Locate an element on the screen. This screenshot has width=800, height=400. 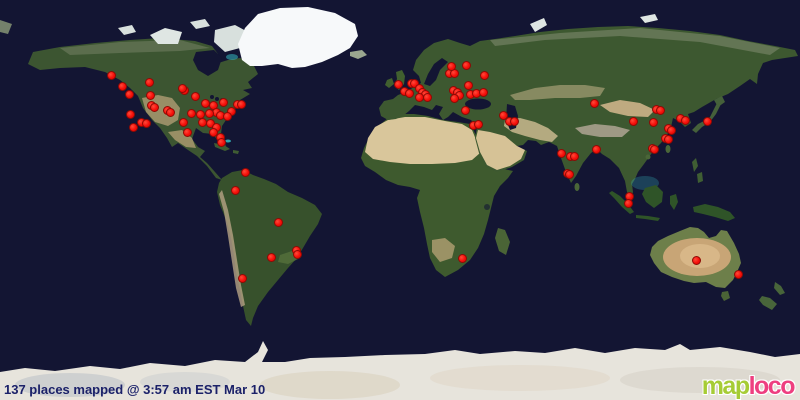
greenland is located at coordinates (448, 37).